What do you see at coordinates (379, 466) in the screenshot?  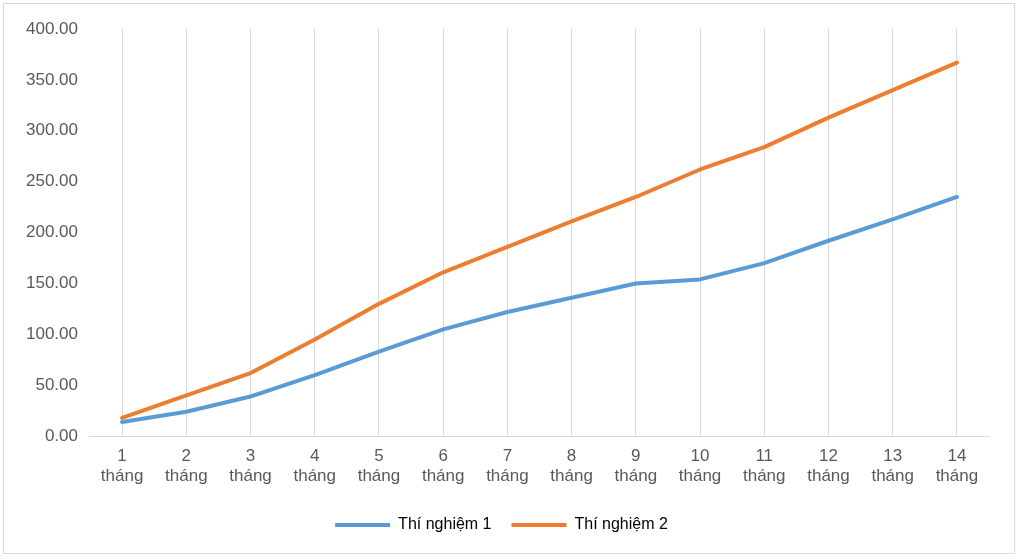 I see `x-tick-label: 5 tháng` at bounding box center [379, 466].